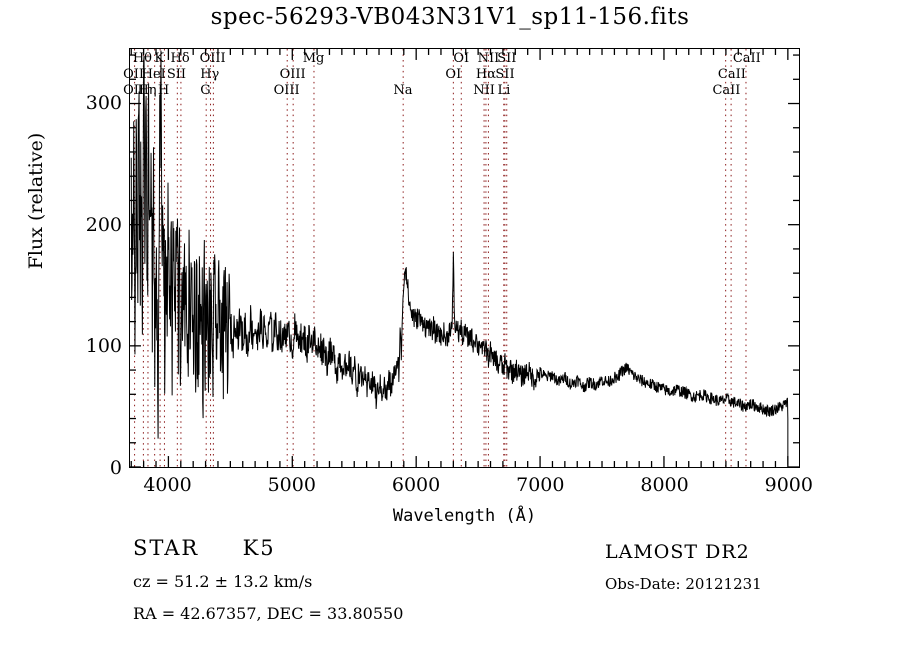  What do you see at coordinates (268, 613) in the screenshot?
I see `coordinates: RA = 42.67357, DEC = 33.80550` at bounding box center [268, 613].